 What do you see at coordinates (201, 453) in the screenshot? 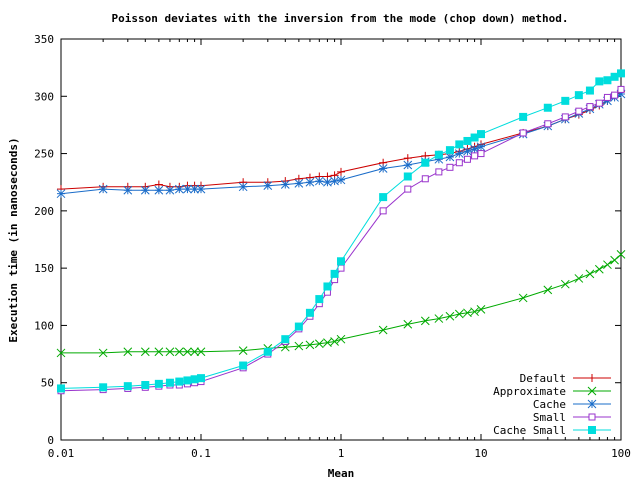
I see `x-tick-label: 0.1` at bounding box center [201, 453].